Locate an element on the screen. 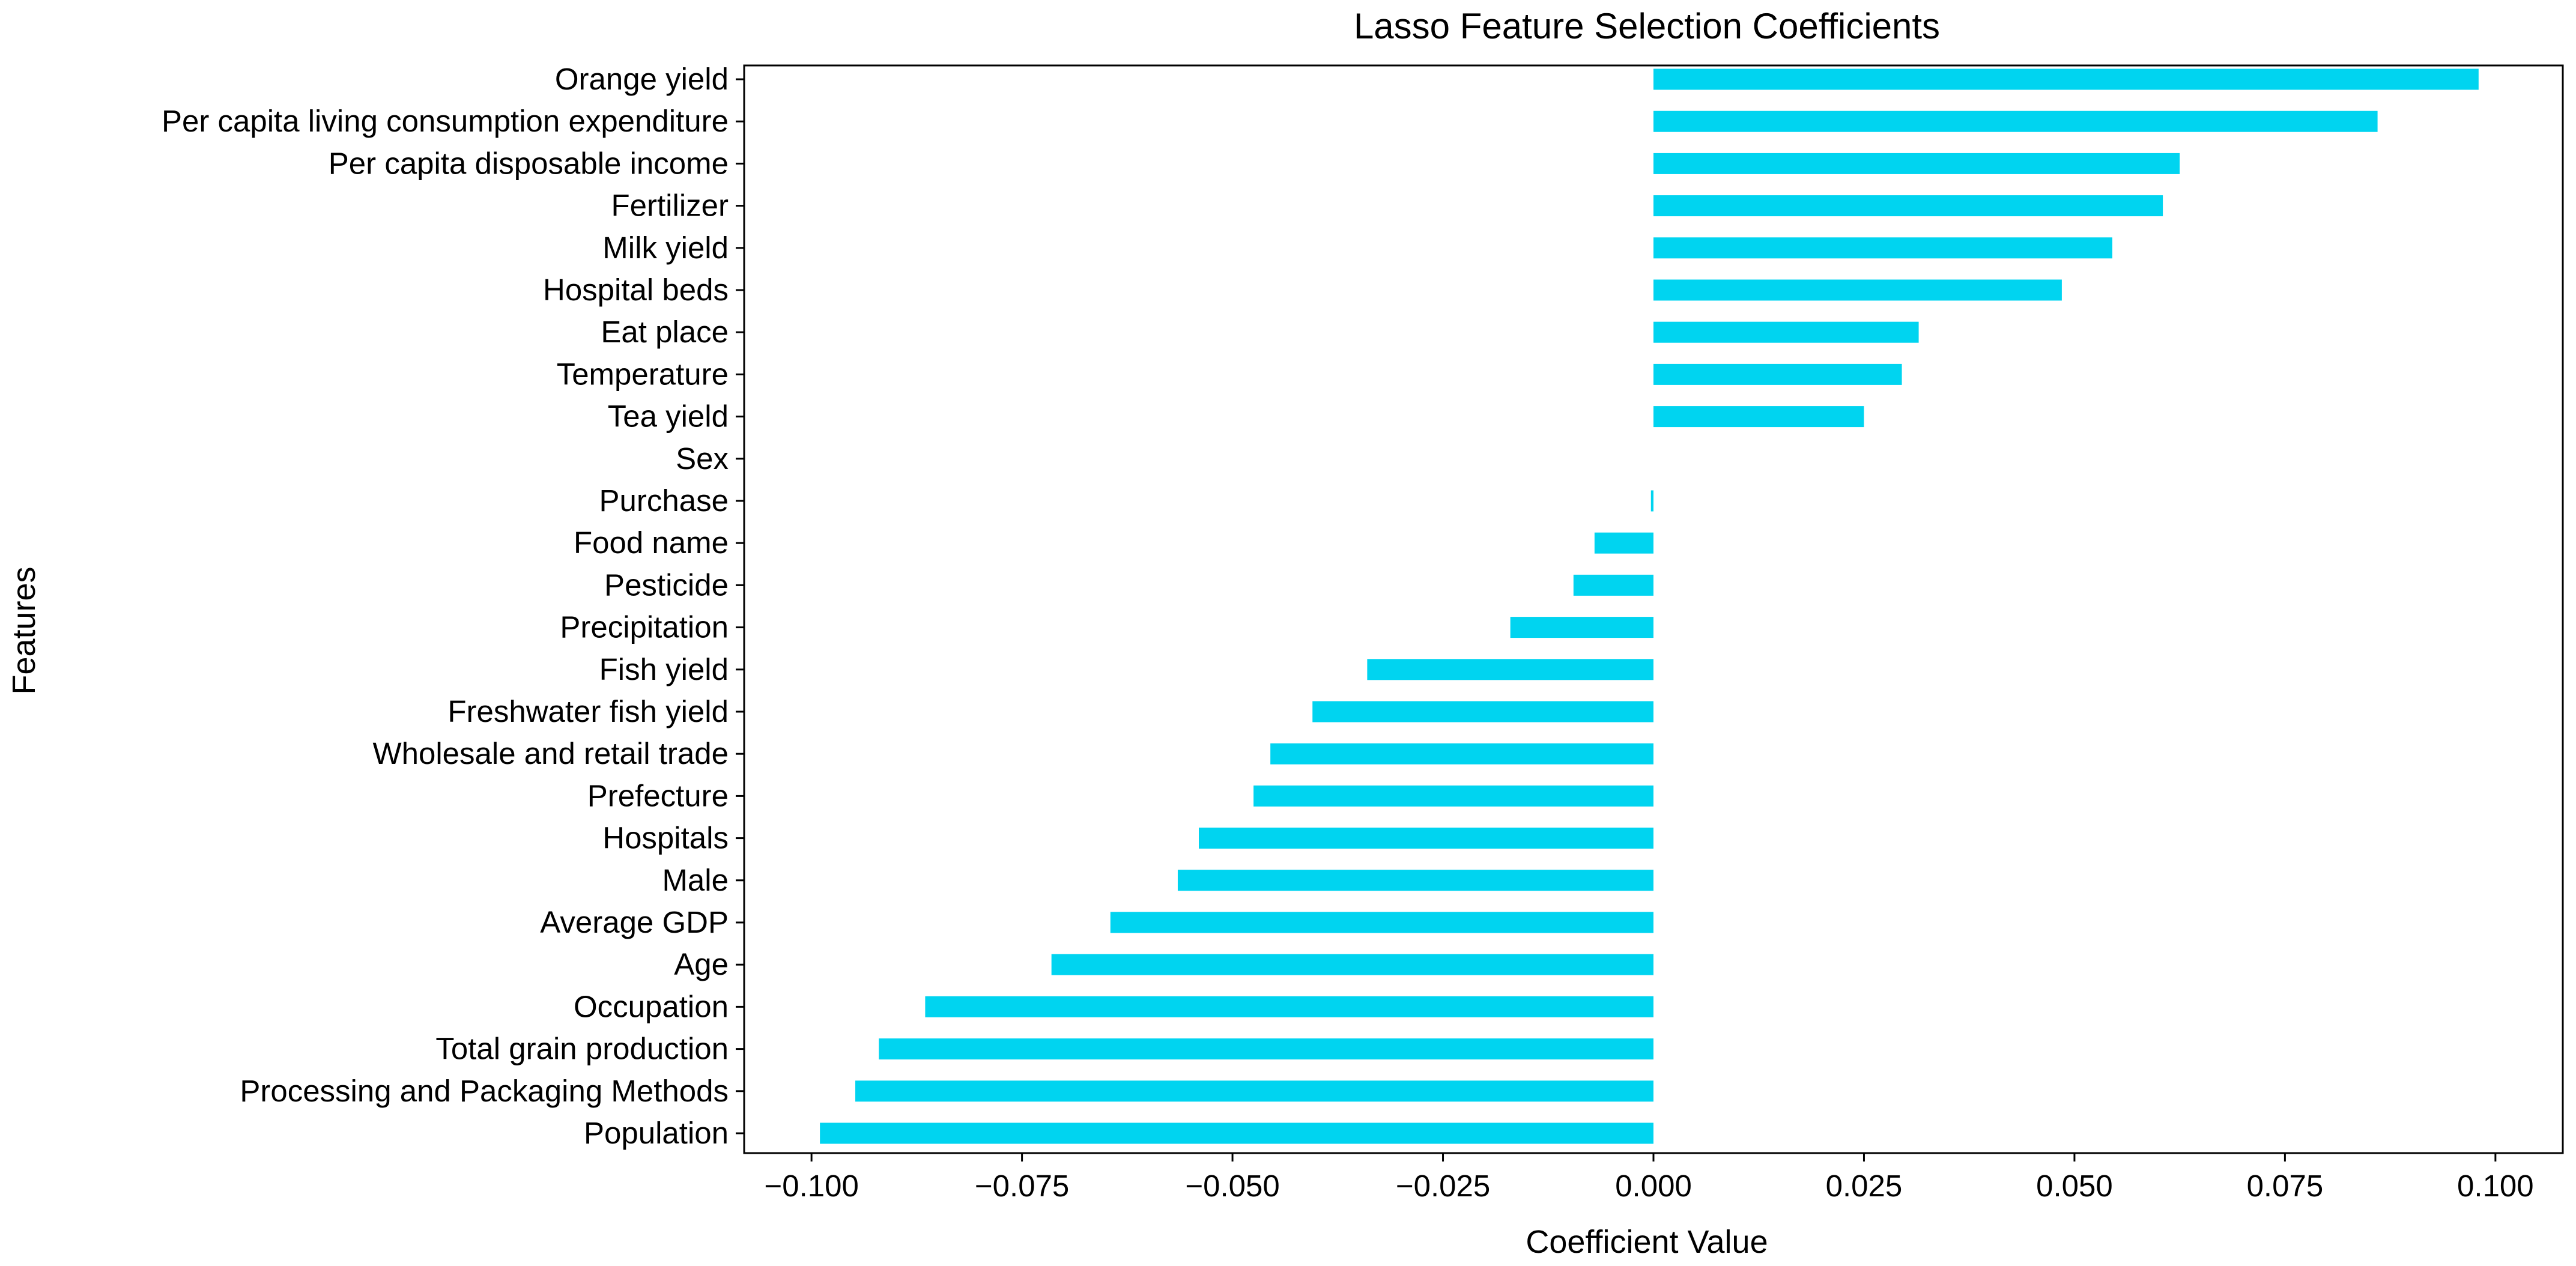 This screenshot has height=1266, width=2576. y-tick-label-10: Purchase is located at coordinates (664, 500).